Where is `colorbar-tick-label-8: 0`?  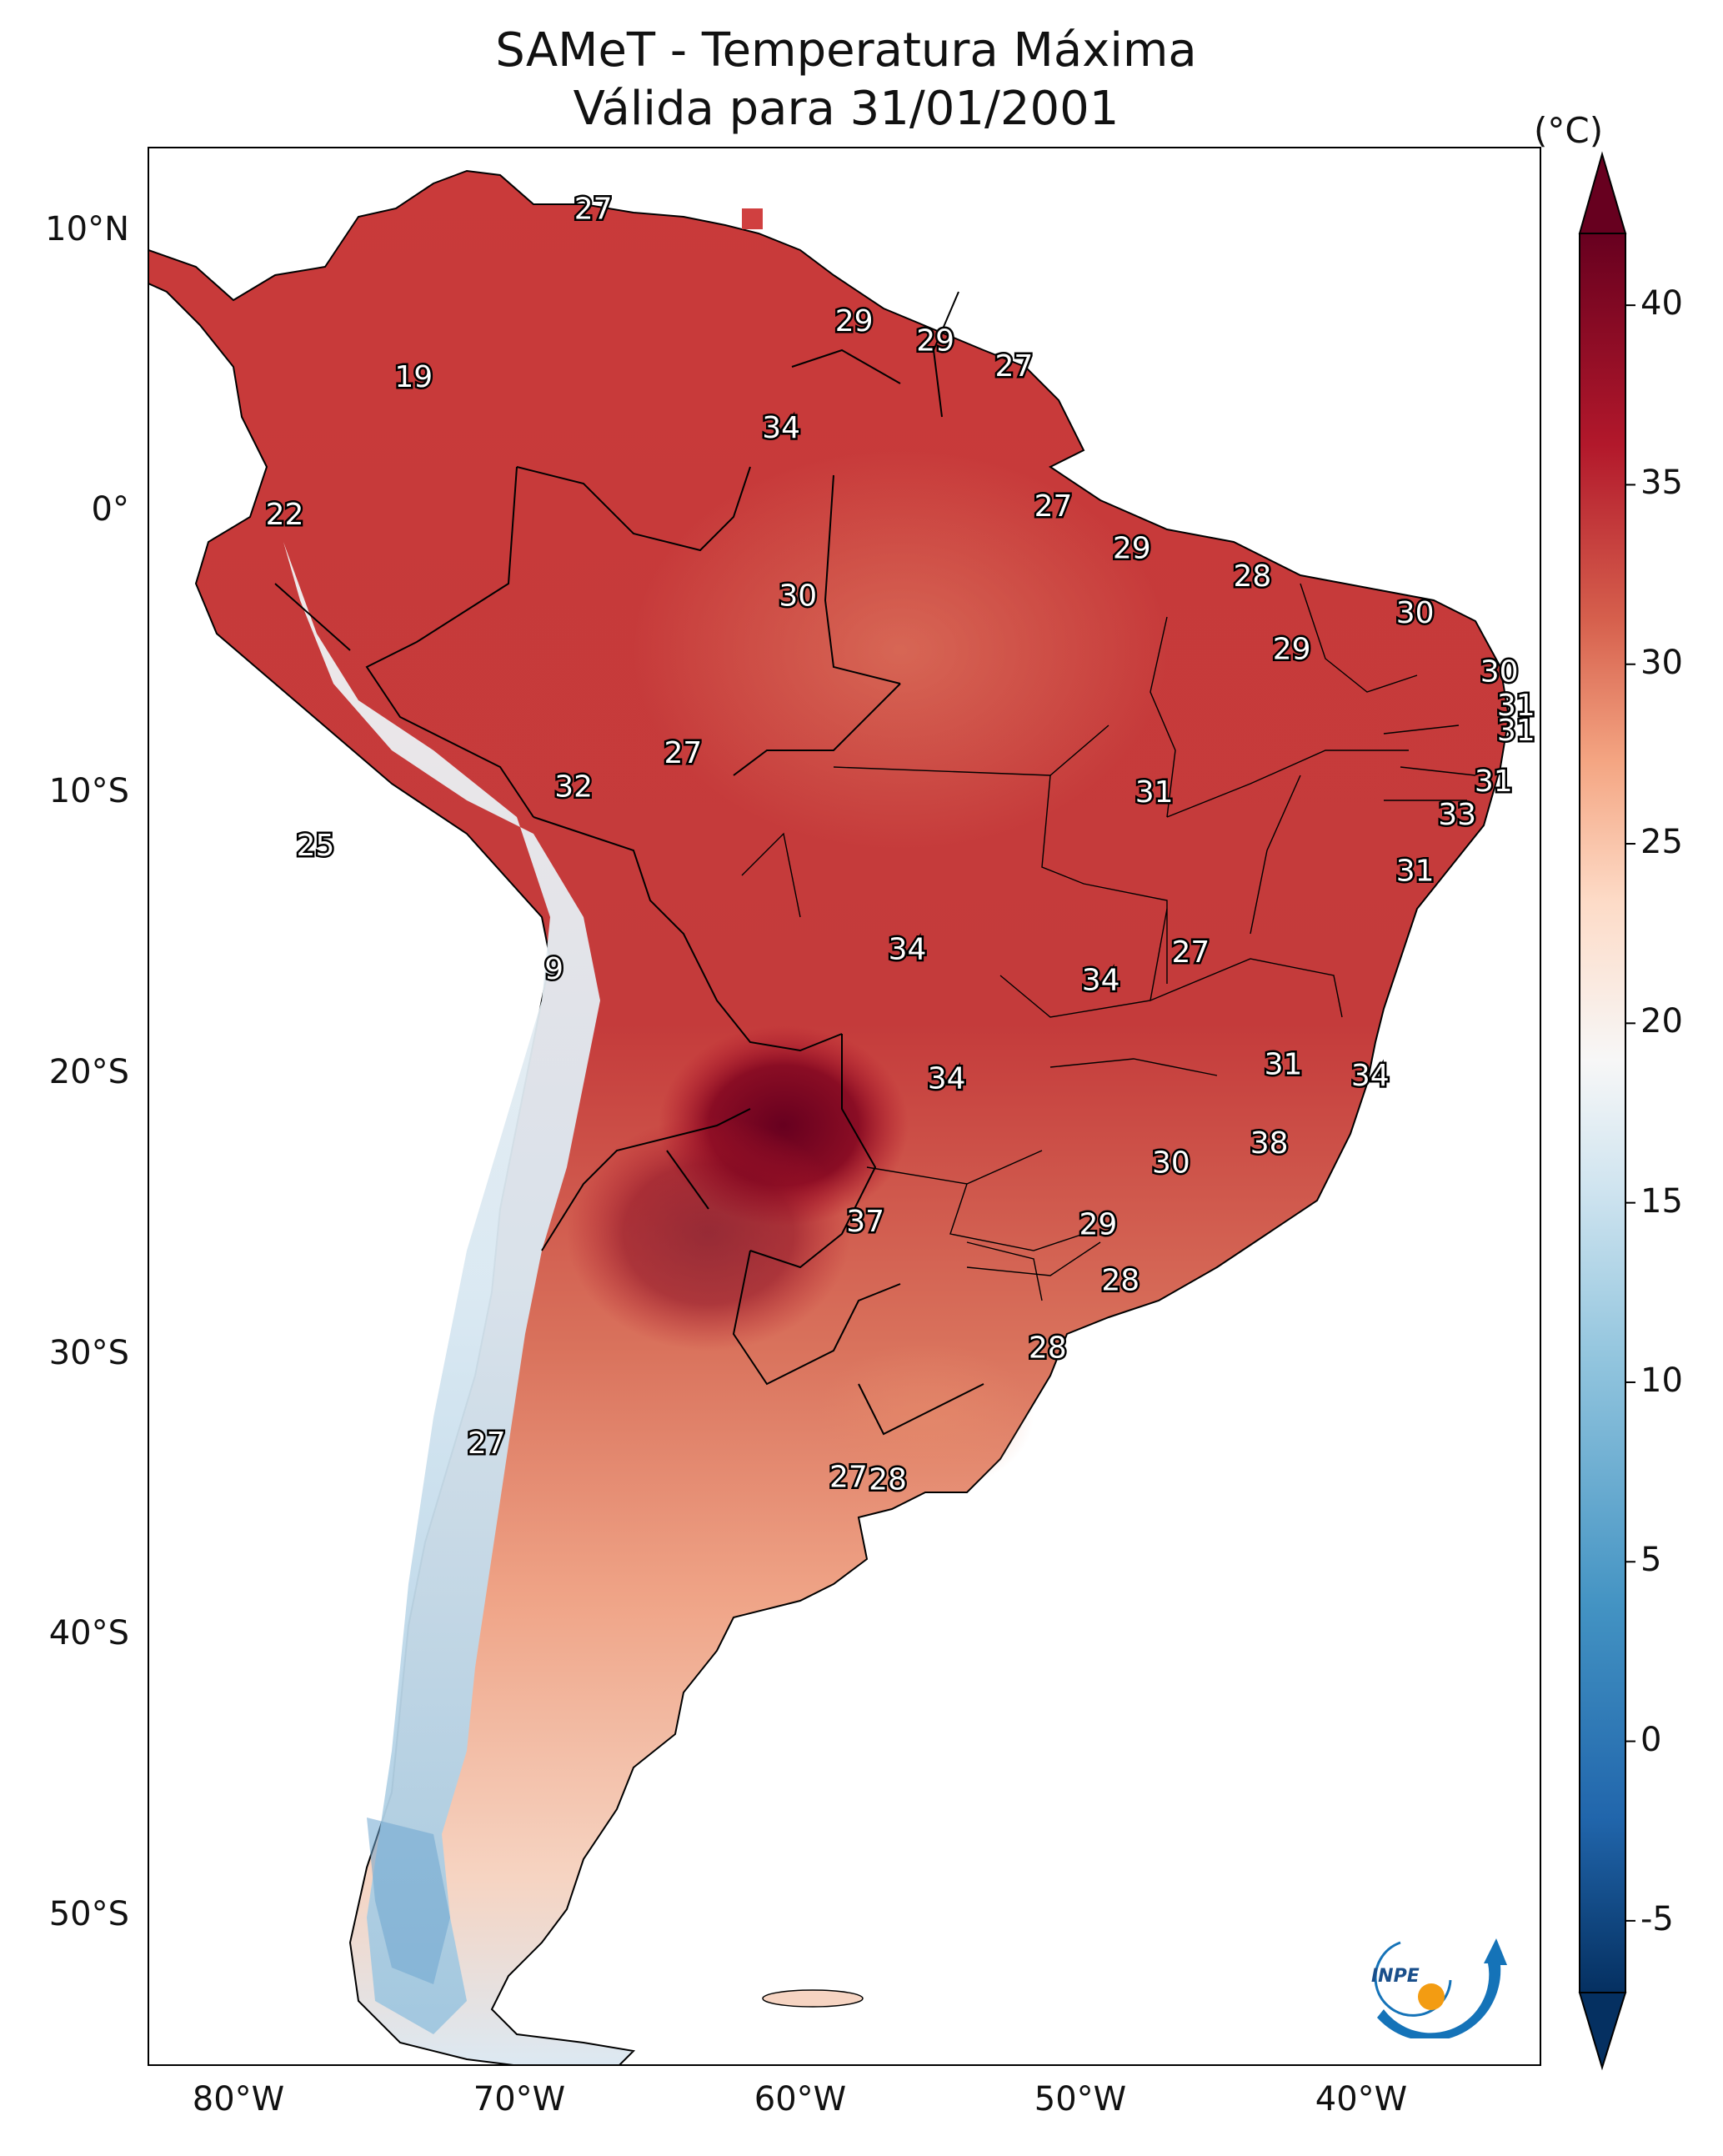 colorbar-tick-label-8: 0 is located at coordinates (1651, 1740).